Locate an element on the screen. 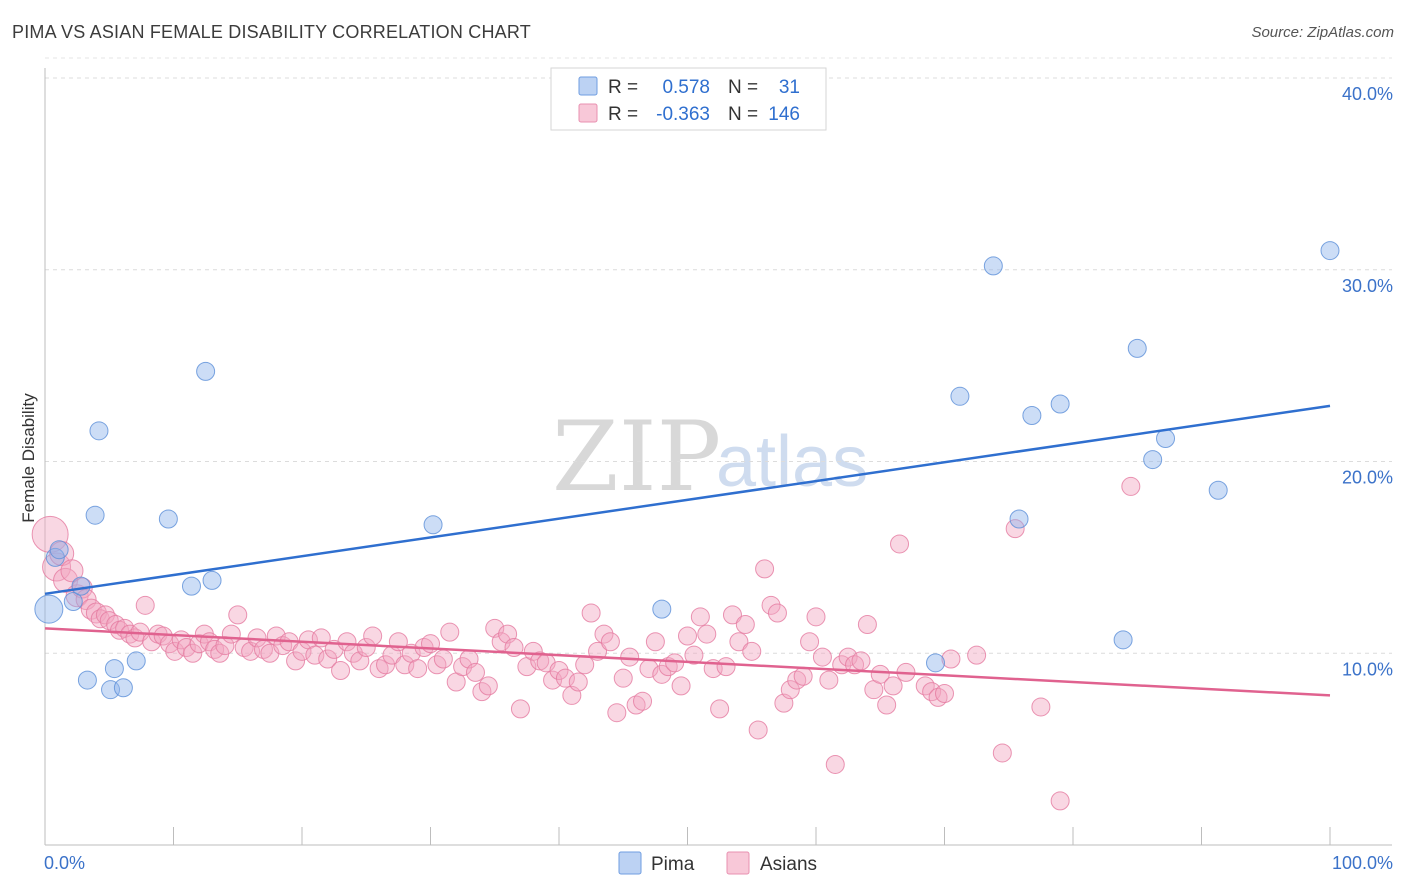 This screenshot has width=1406, height=892. y-tick-labels: 10.0% 20.0% 30.0% 40.0% is located at coordinates (1367, 381).